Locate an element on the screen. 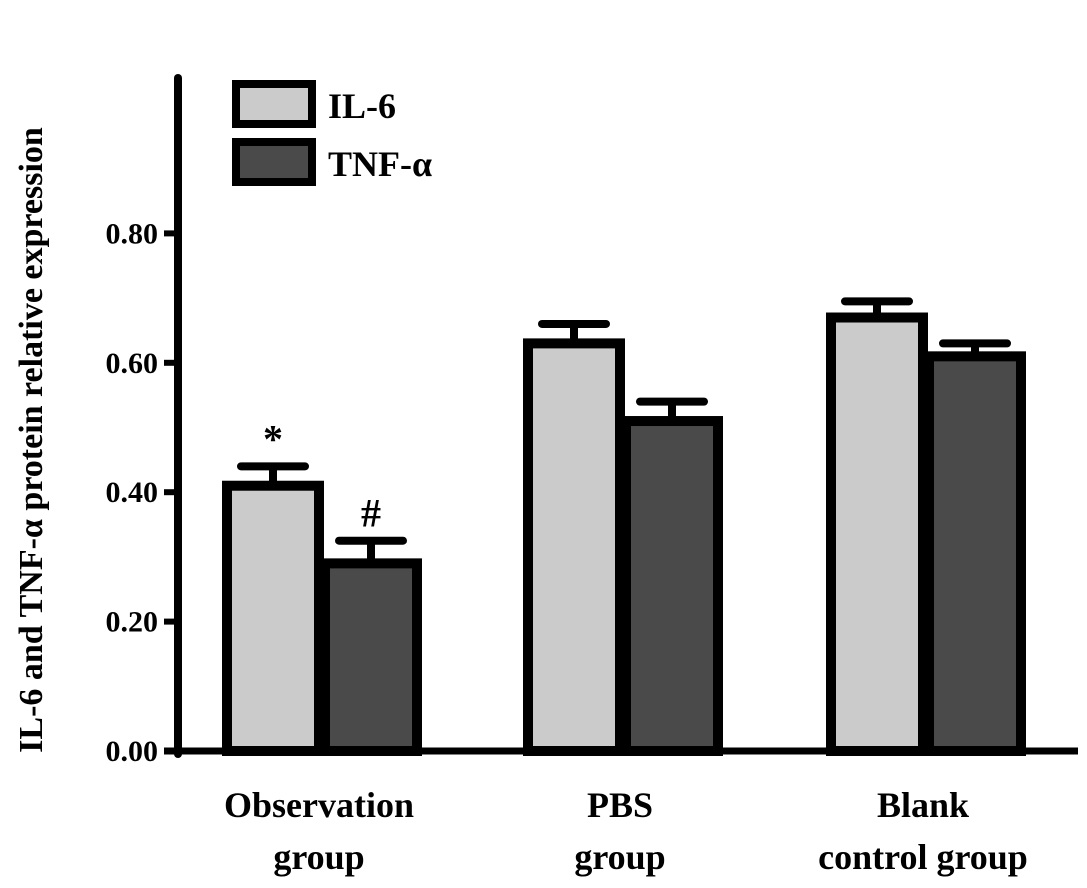 Image resolution: width=1087 pixels, height=888 pixels. category-label: control group is located at coordinates (923, 857).